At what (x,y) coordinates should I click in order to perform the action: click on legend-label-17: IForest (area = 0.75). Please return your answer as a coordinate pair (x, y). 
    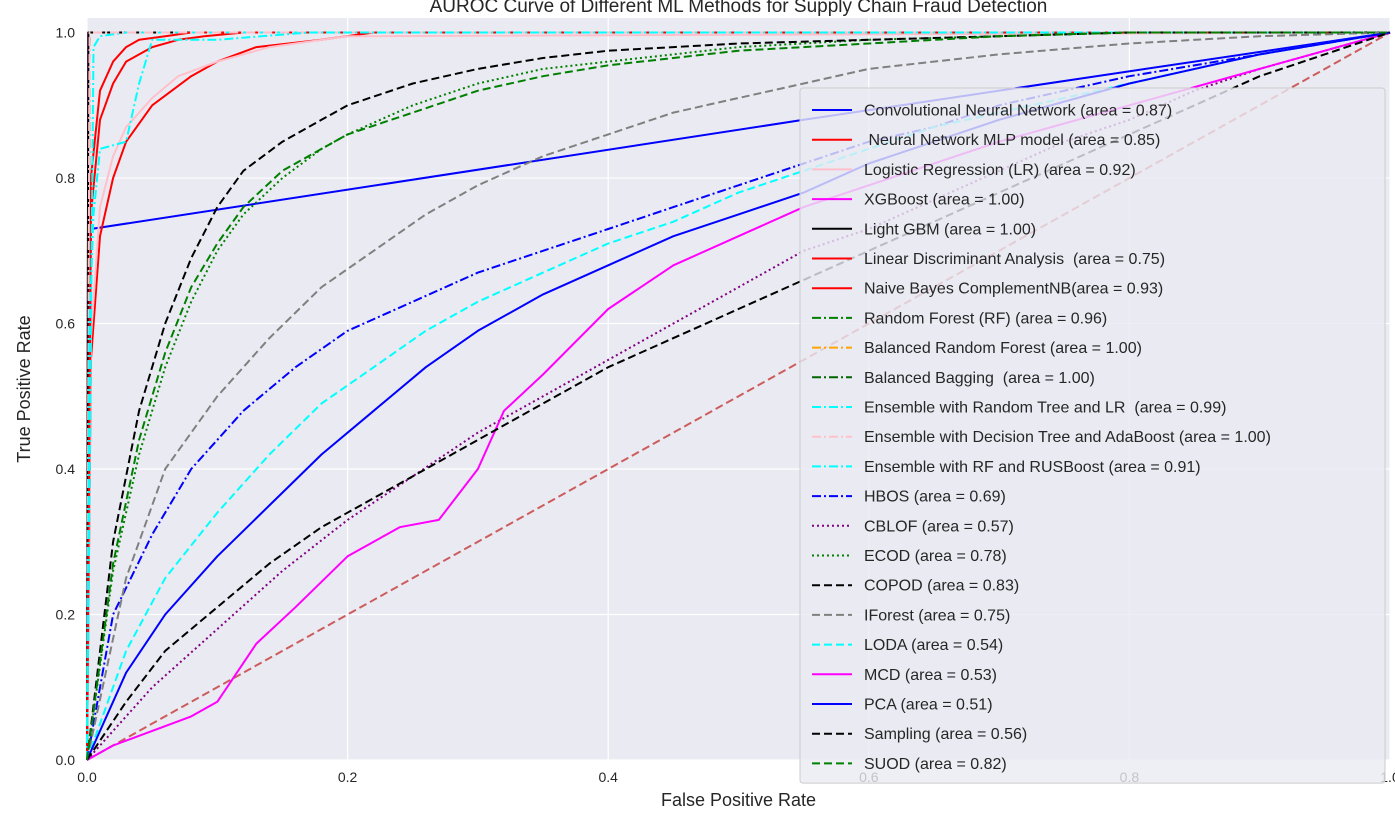
    Looking at the image, I should click on (937, 615).